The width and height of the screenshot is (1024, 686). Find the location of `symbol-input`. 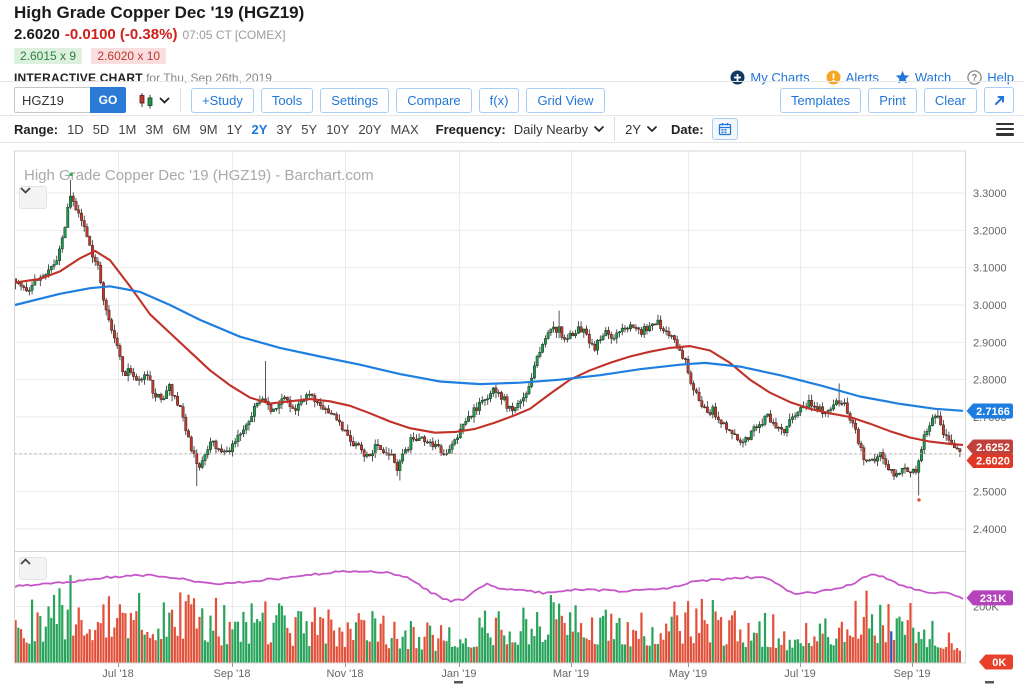

symbol-input is located at coordinates (52, 100).